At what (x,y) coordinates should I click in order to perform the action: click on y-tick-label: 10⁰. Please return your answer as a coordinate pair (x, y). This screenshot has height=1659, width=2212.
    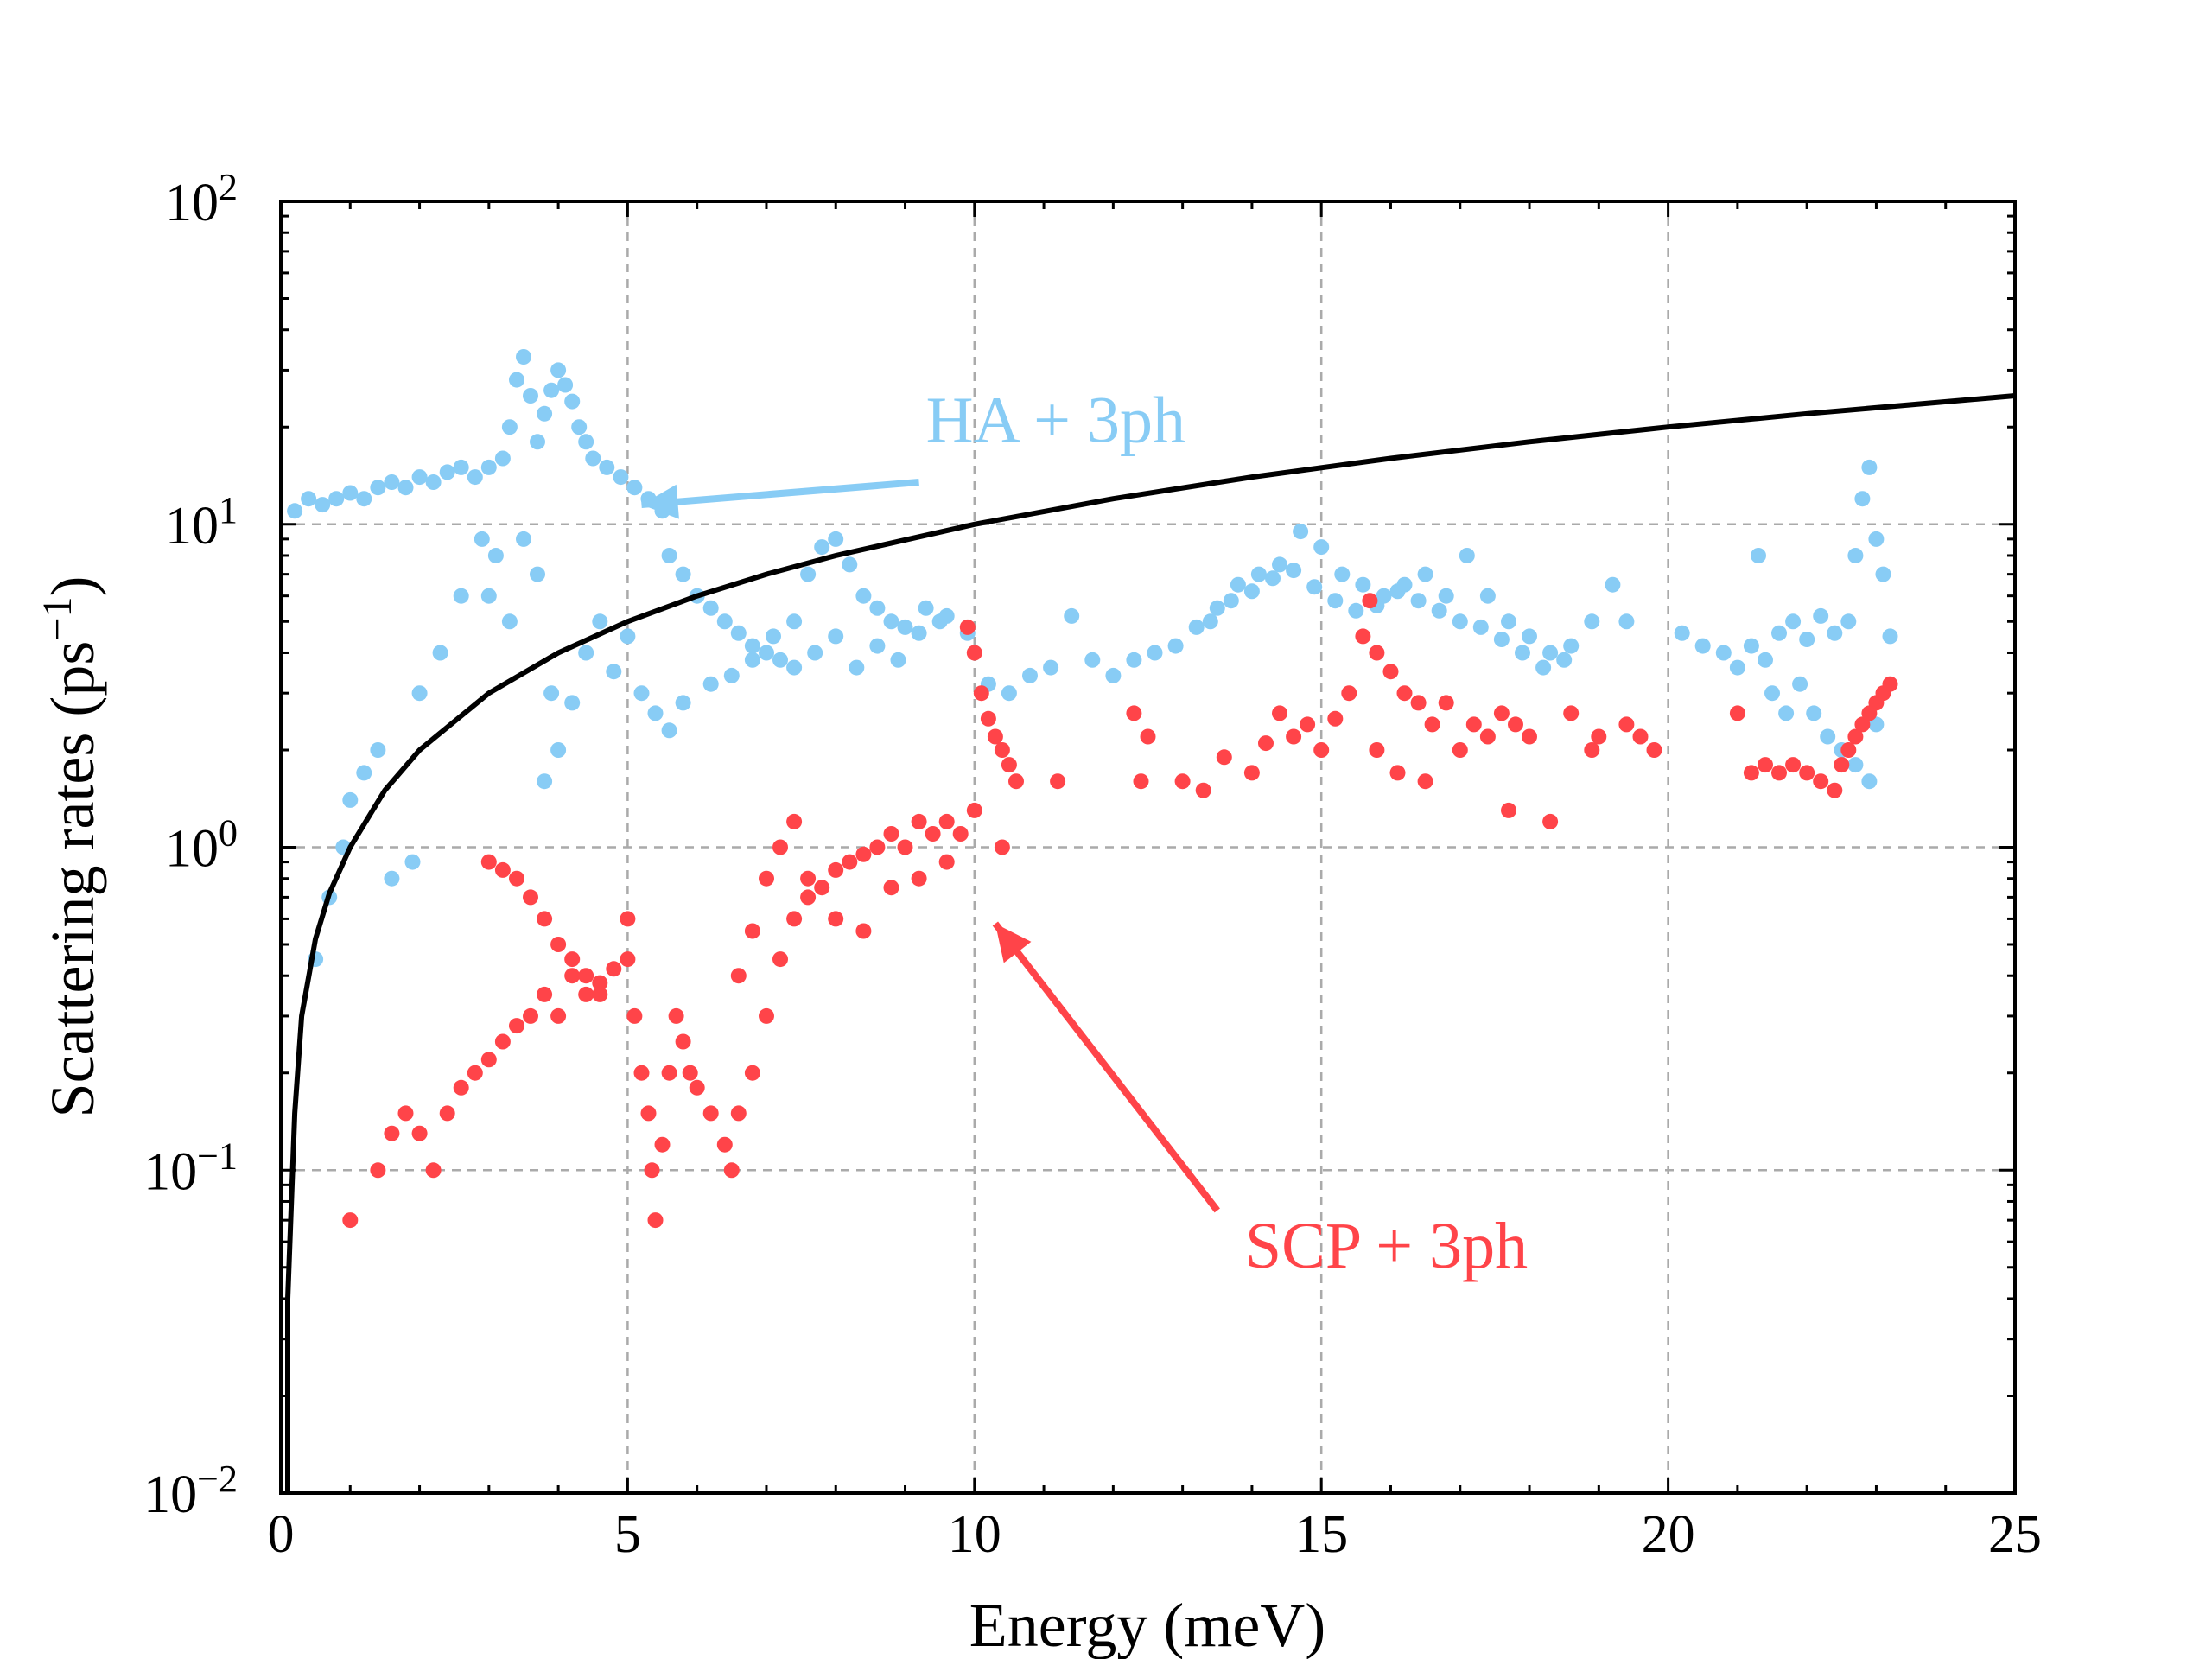
    Looking at the image, I should click on (201, 845).